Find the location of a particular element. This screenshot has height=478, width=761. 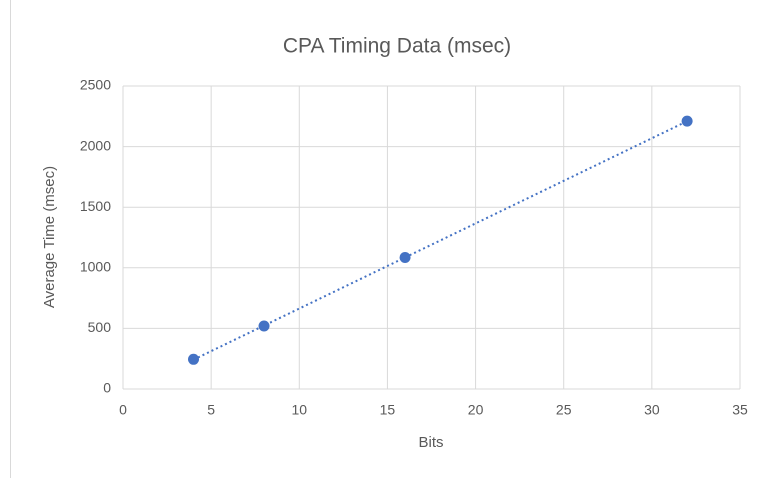

x-tick-label: 25 is located at coordinates (564, 410).